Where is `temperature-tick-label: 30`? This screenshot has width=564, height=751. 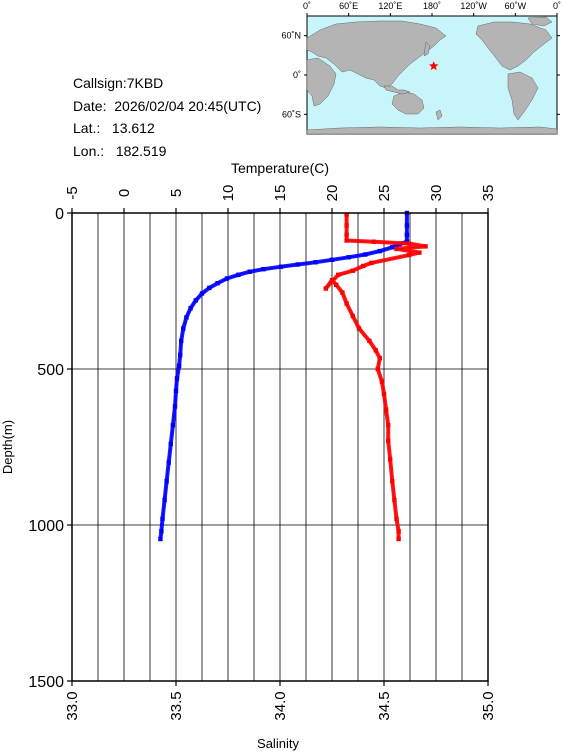
temperature-tick-label: 30 is located at coordinates (436, 193).